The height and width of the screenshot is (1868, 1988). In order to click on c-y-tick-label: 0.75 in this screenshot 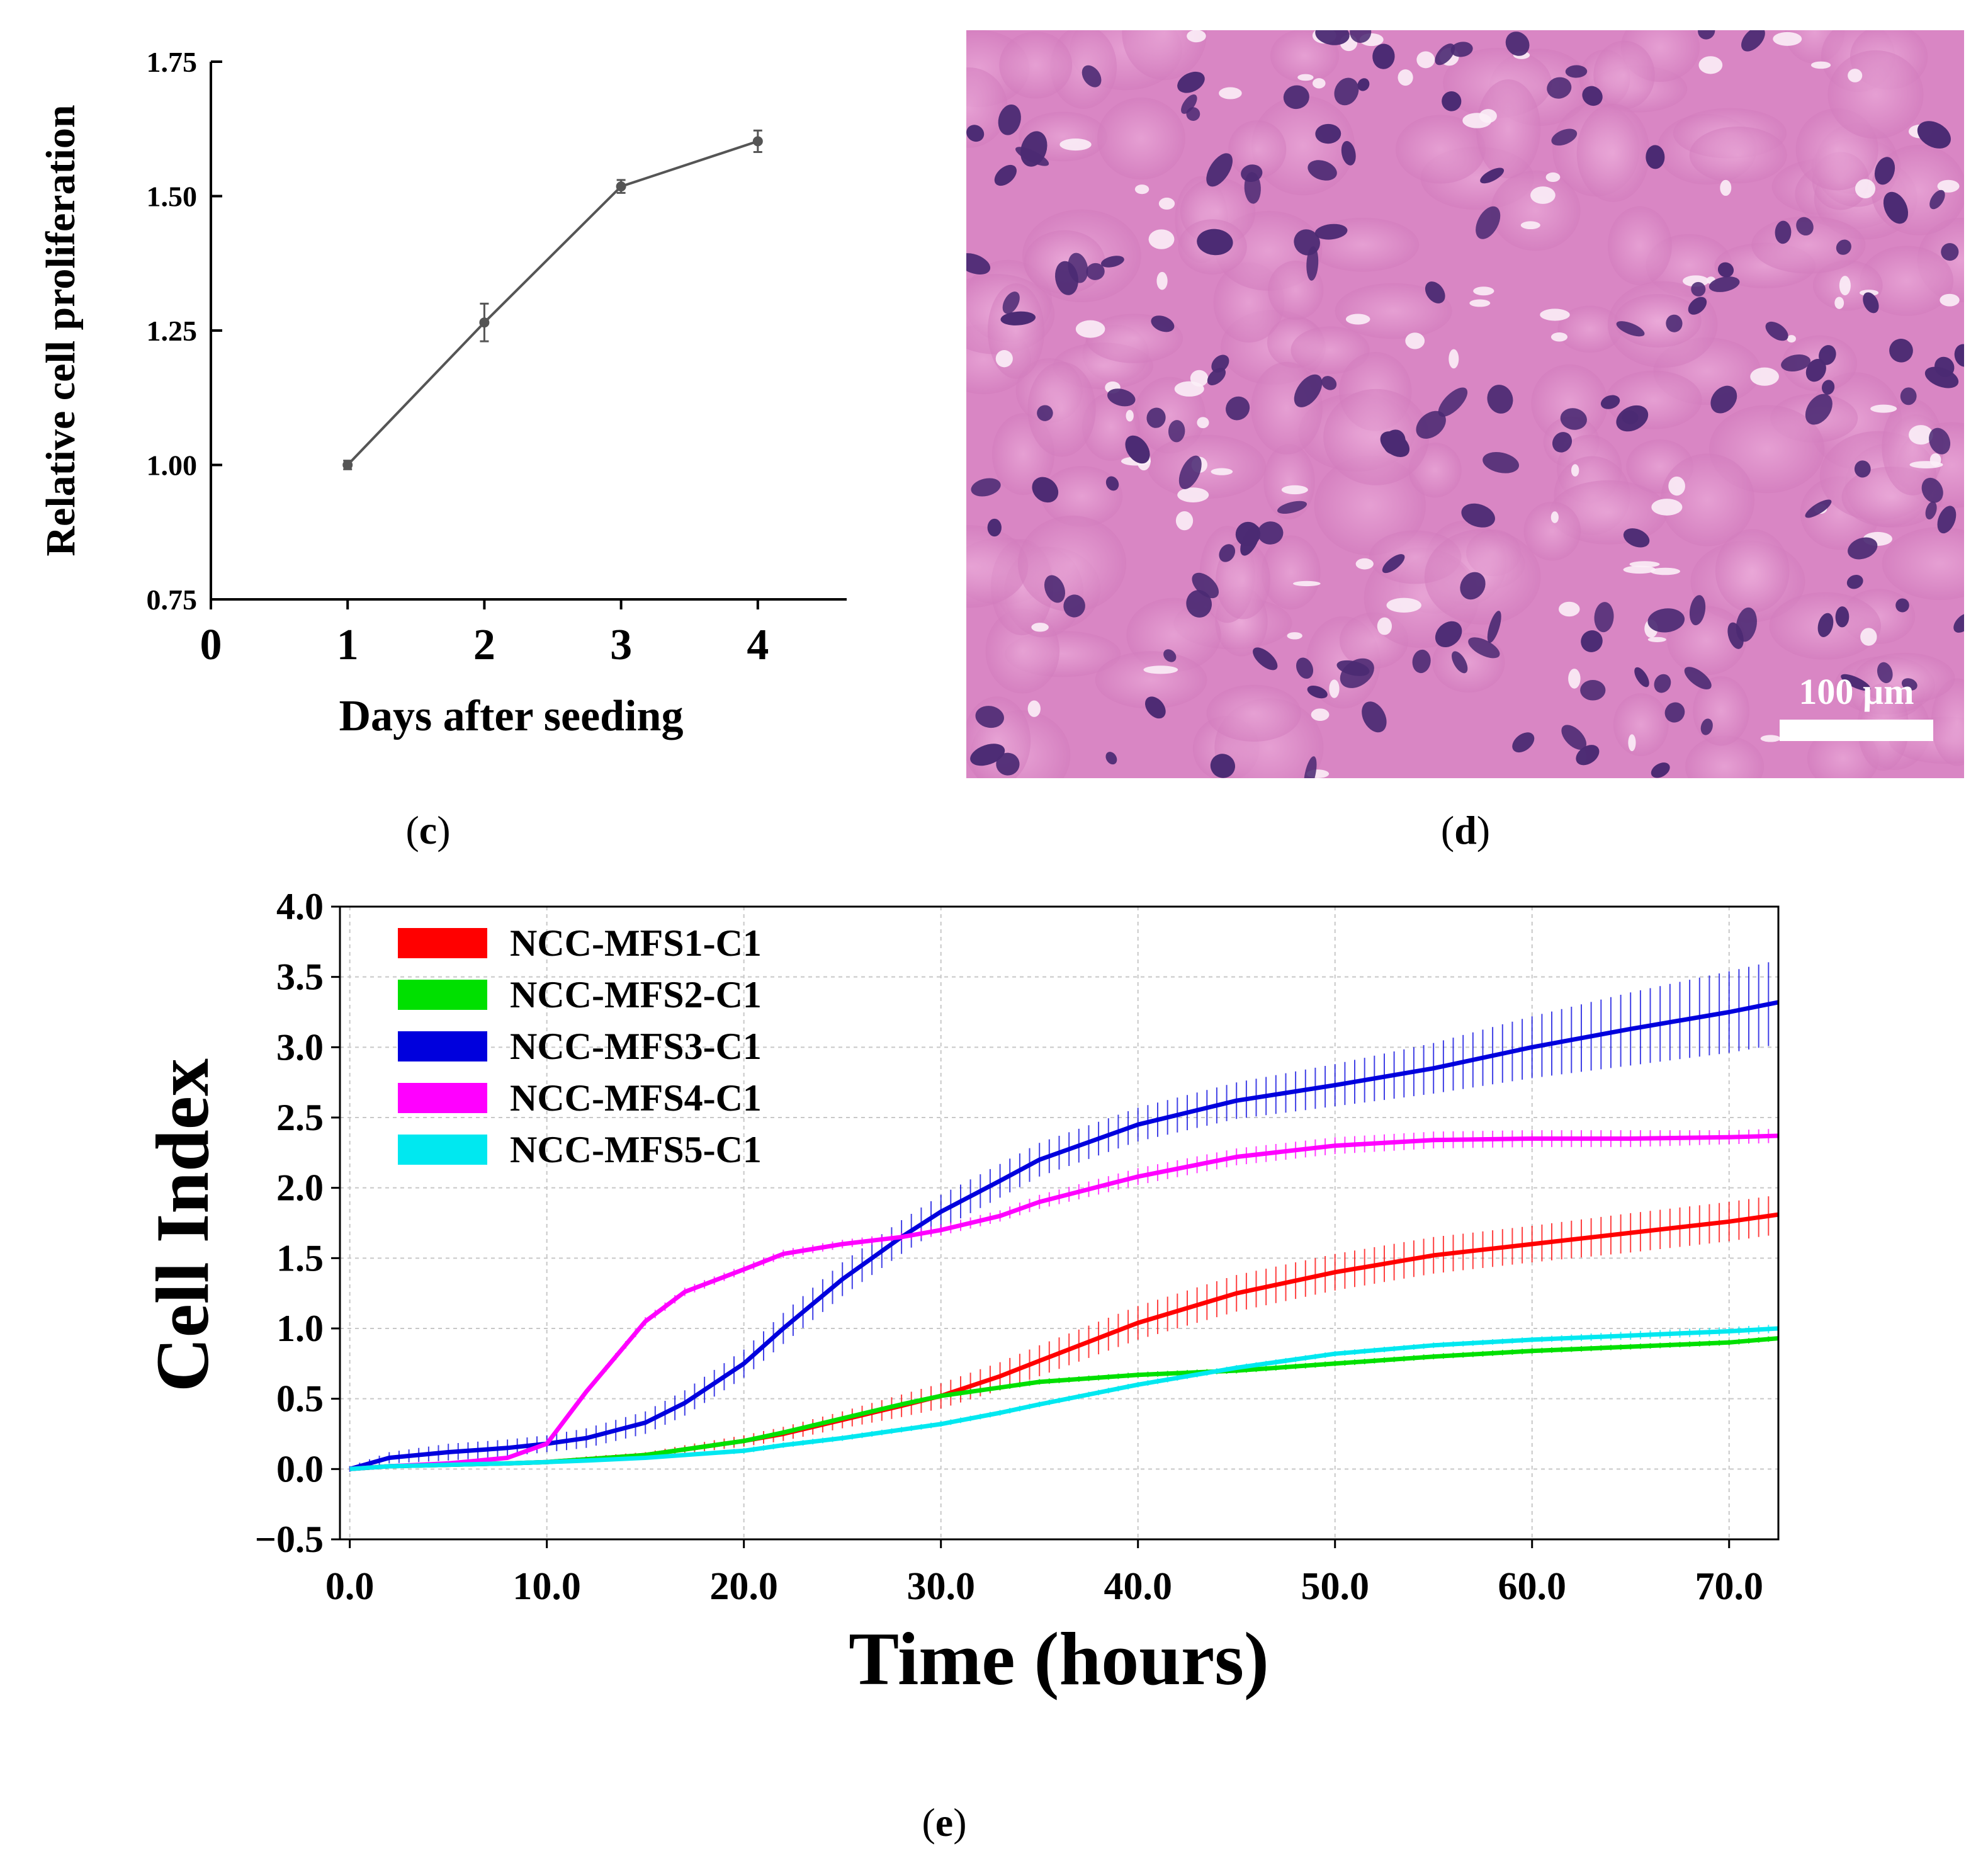, I will do `click(172, 600)`.